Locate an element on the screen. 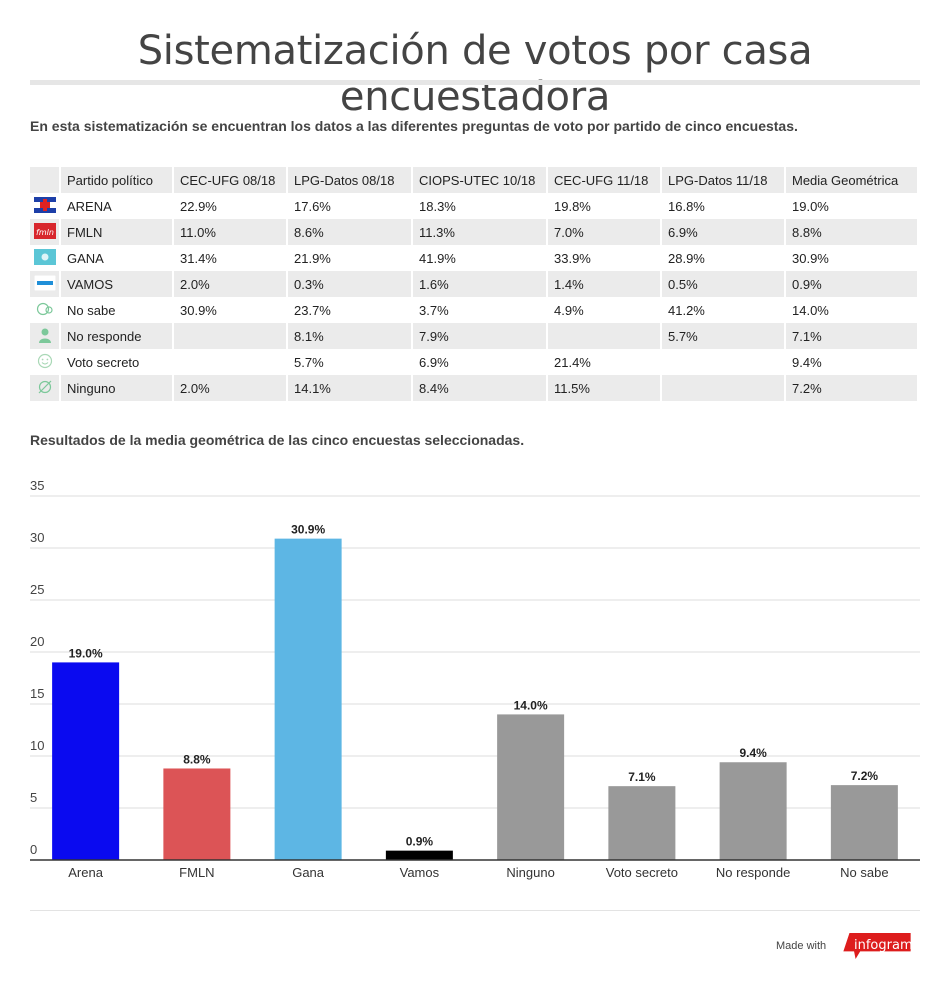  vamos-logo-icon is located at coordinates (44, 284).